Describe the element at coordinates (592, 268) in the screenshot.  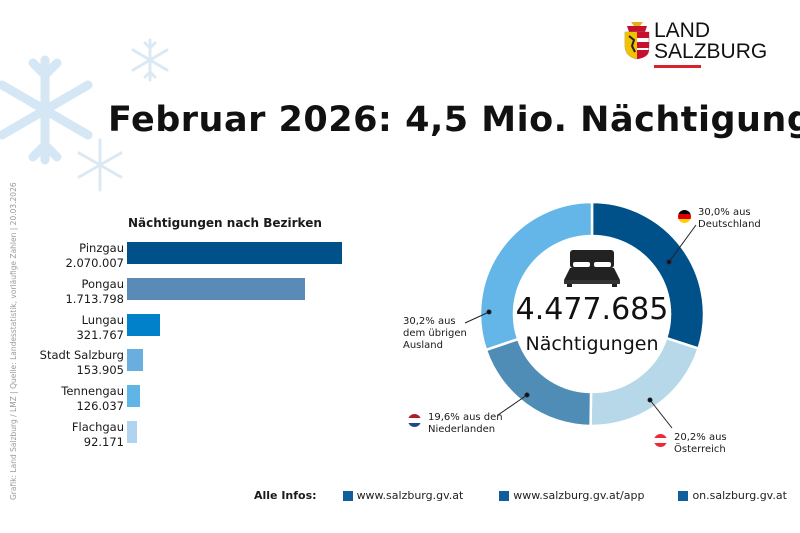
I see `bed-icon` at that location.